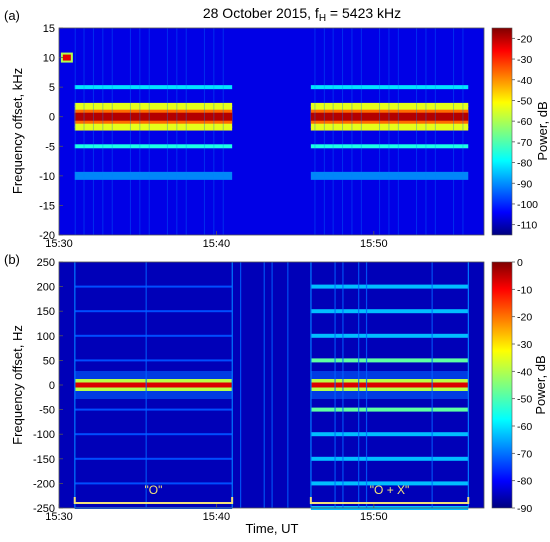  What do you see at coordinates (216, 240) in the screenshot?
I see `panel-a-xticks: 15:30 15:40 15:50` at bounding box center [216, 240].